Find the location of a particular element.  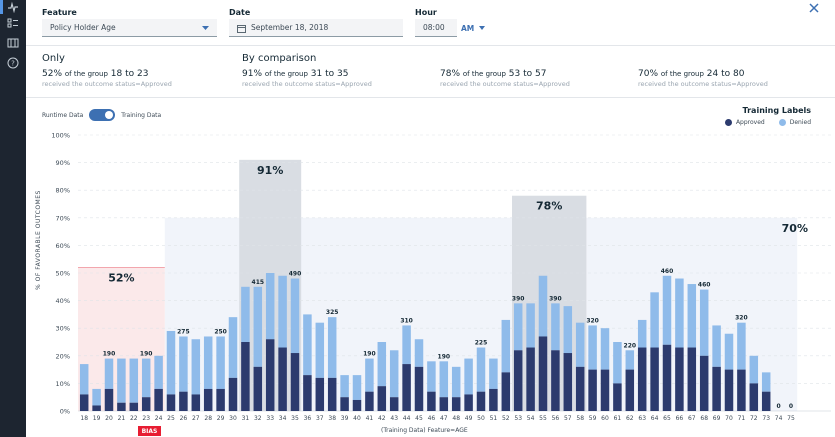

film-icon is located at coordinates (13, 43).